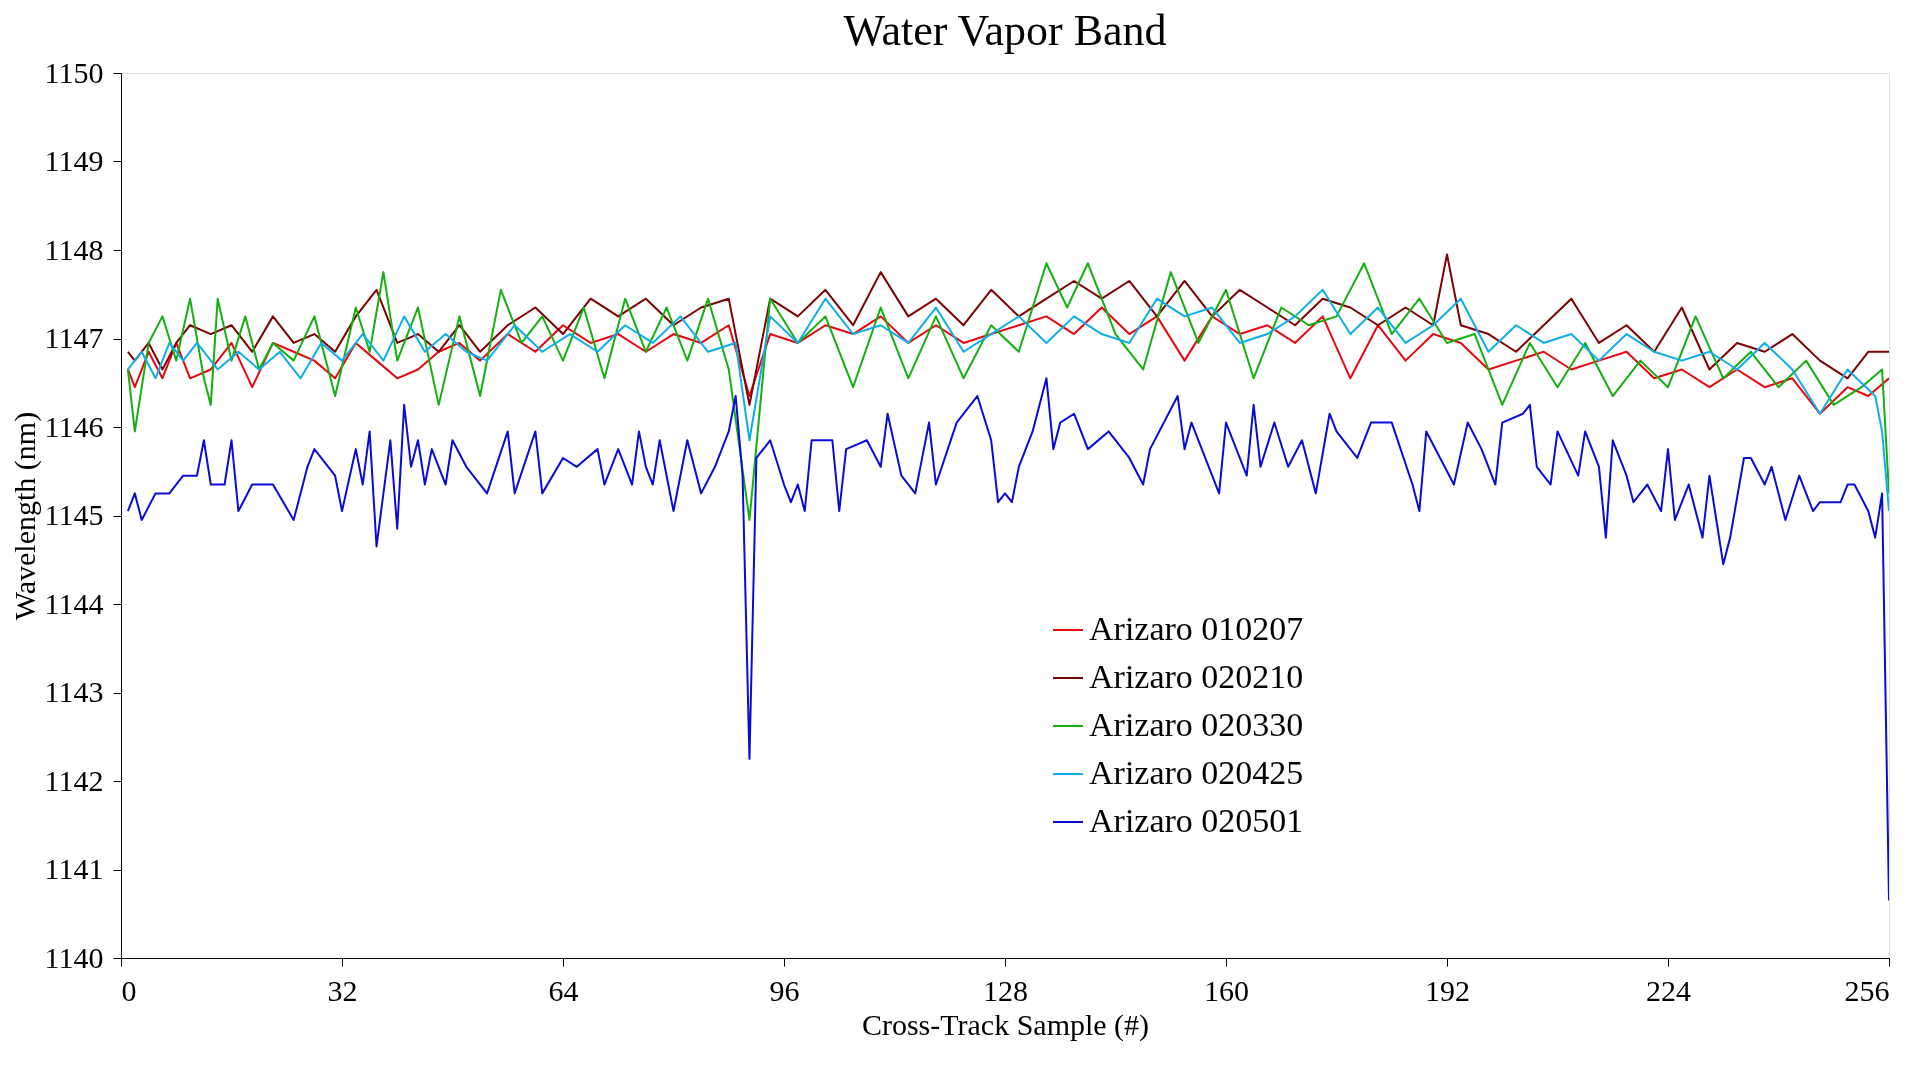  Describe the element at coordinates (74, 72) in the screenshot. I see `y-tick-label: 1150` at that location.